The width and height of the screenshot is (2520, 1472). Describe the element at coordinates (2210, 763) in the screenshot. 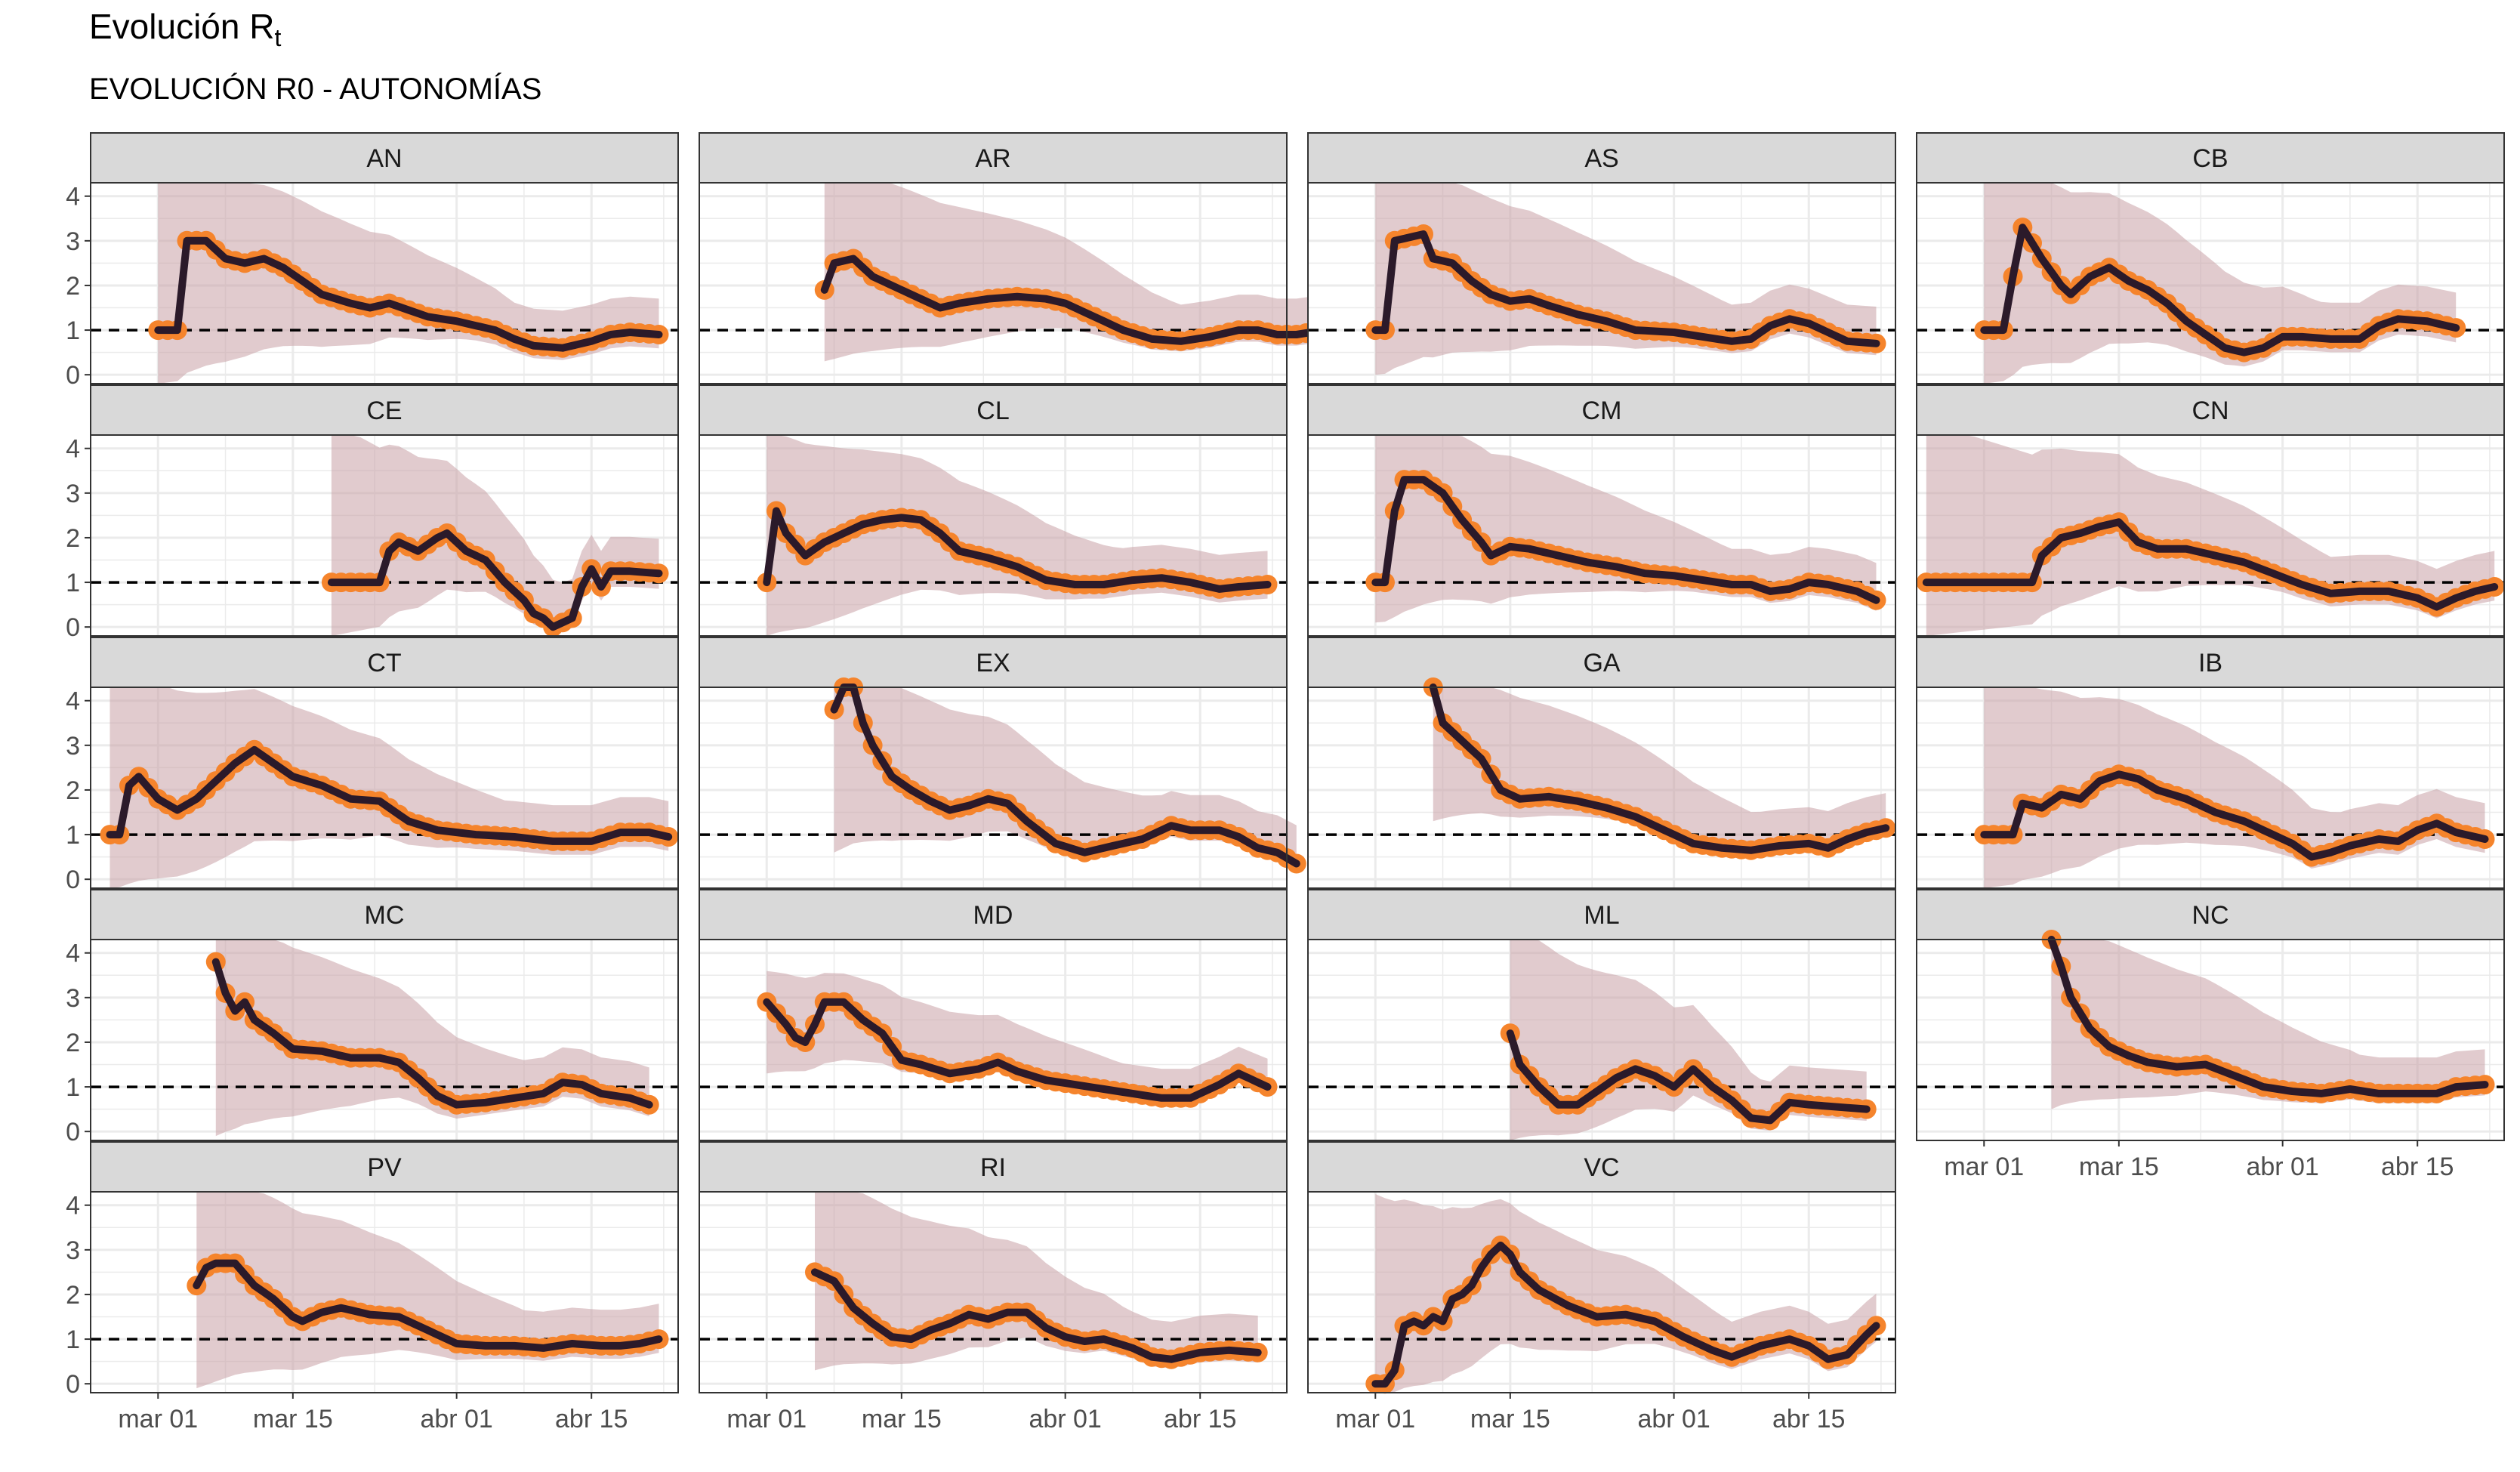

I see `facet-panel-ib: IB` at that location.